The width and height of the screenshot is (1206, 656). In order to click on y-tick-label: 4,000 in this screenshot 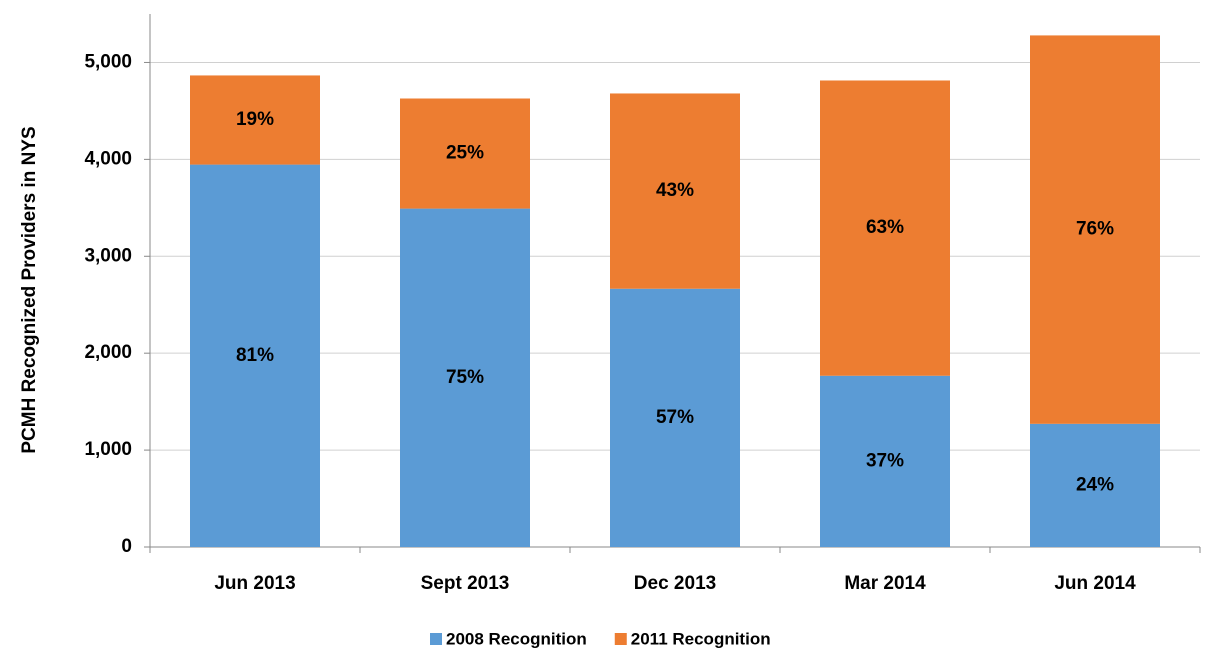, I will do `click(108, 158)`.